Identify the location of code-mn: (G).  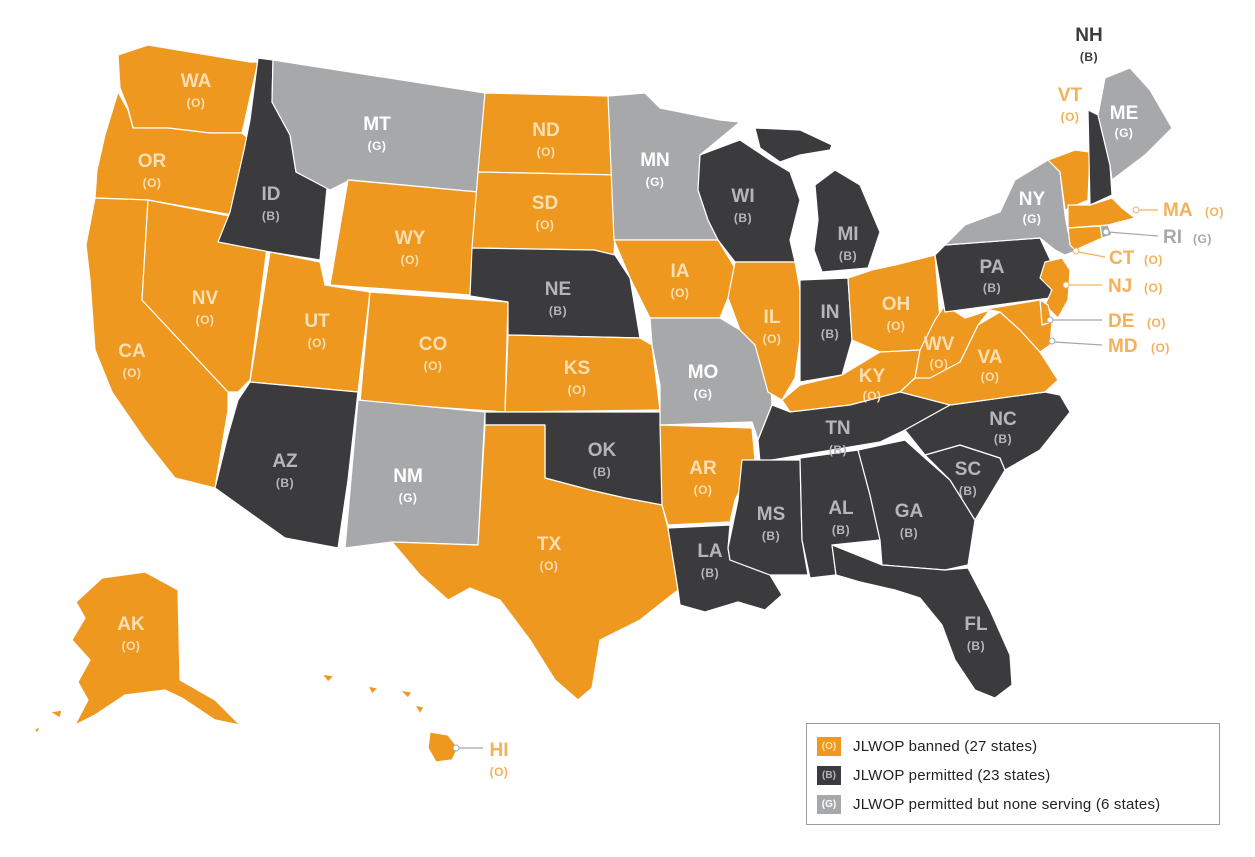
(655, 182).